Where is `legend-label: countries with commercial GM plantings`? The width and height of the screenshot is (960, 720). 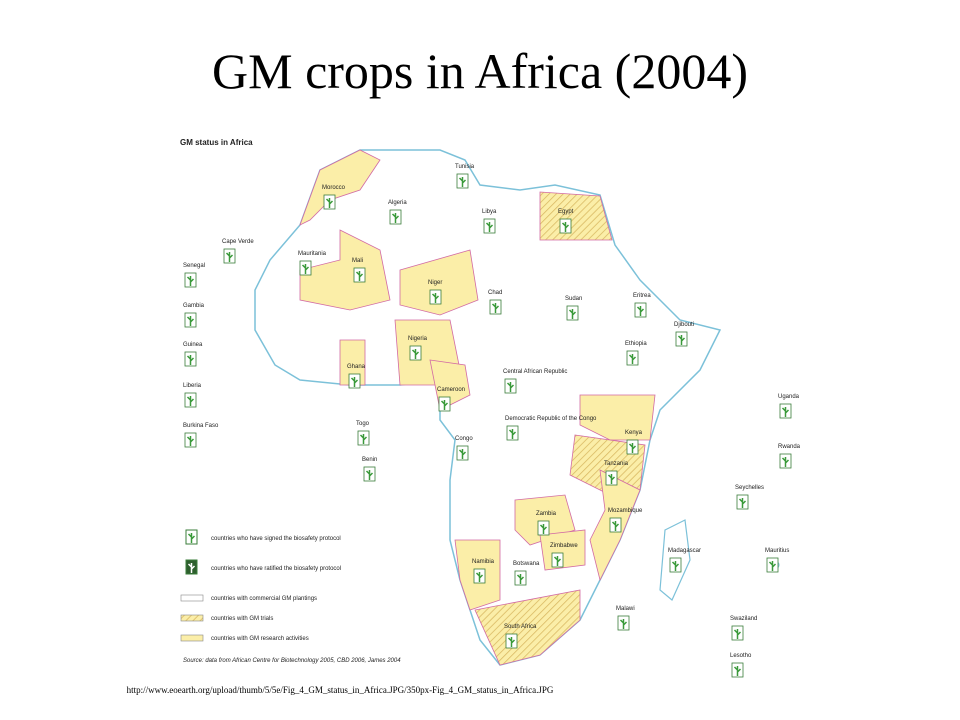
legend-label: countries with commercial GM plantings is located at coordinates (264, 599).